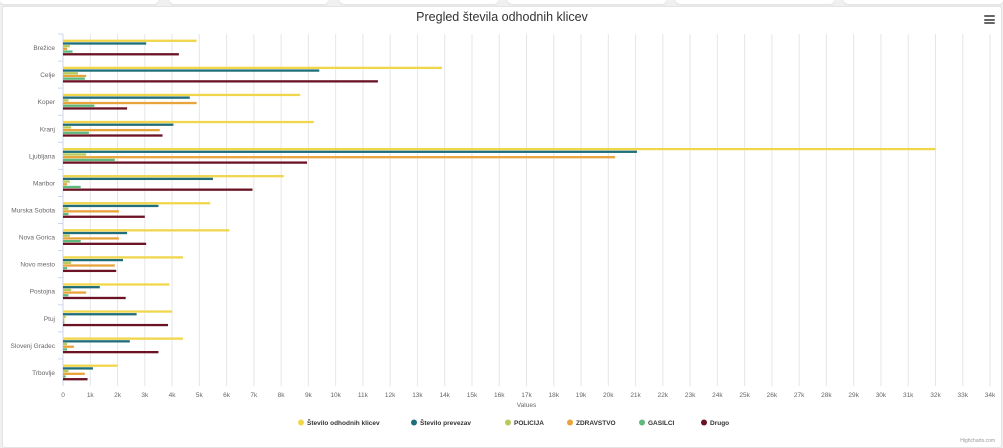  I want to click on legend-item: Drugo, so click(719, 423).